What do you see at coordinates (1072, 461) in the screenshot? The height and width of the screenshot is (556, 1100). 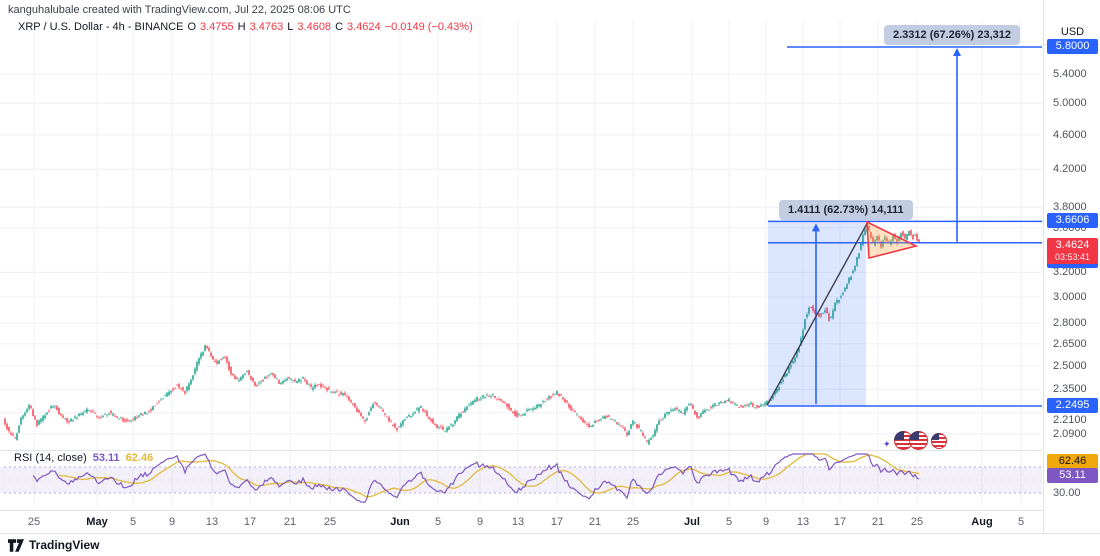 I see `rsi-yellow-badge: 62.46` at bounding box center [1072, 461].